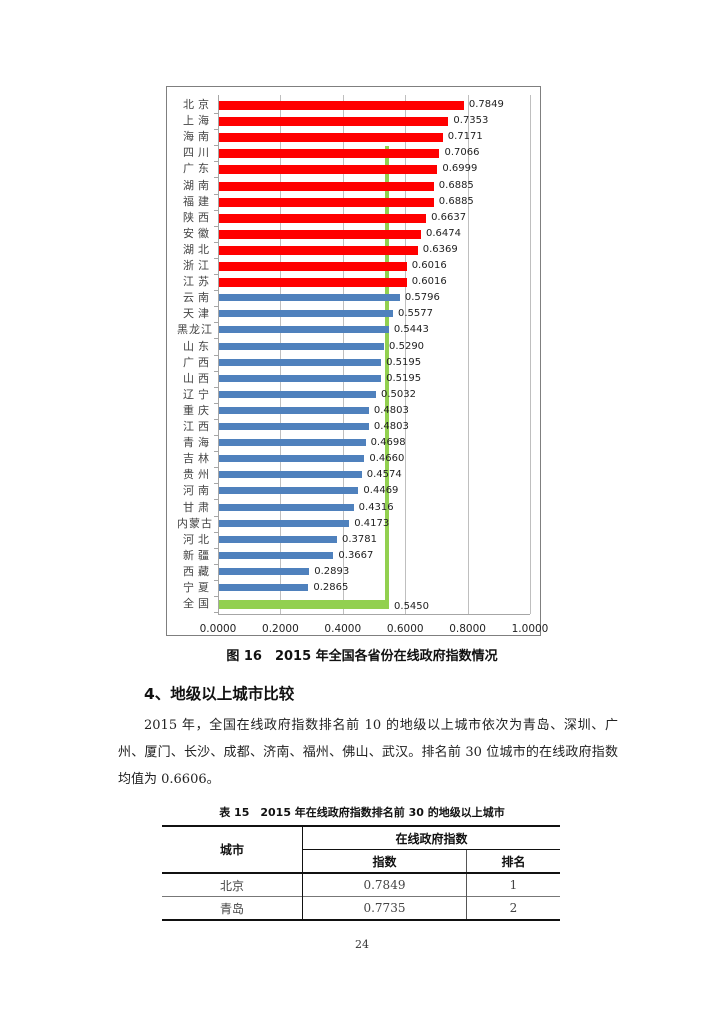  Describe the element at coordinates (460, 169) in the screenshot. I see `bar-value-label: 0.6999` at that location.